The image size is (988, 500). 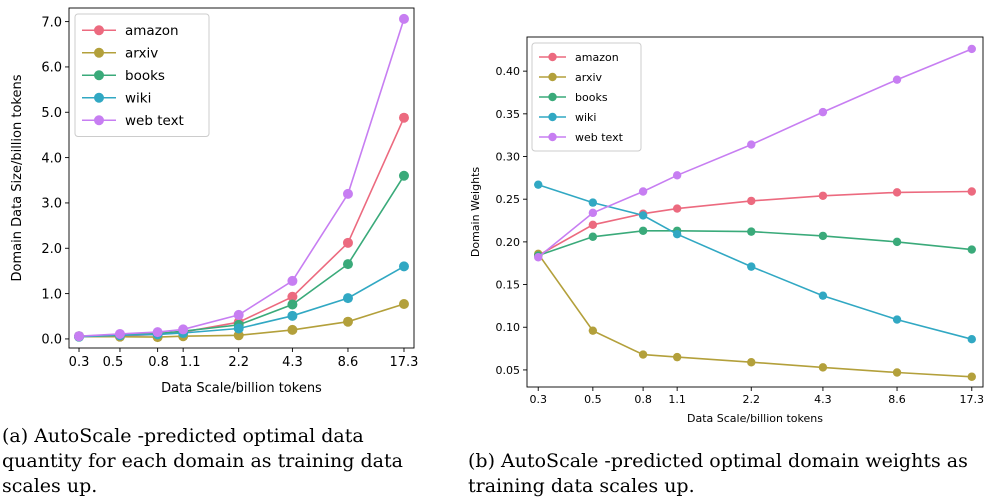 What do you see at coordinates (823, 399) in the screenshot?
I see `x-tick-label: 4.3` at bounding box center [823, 399].